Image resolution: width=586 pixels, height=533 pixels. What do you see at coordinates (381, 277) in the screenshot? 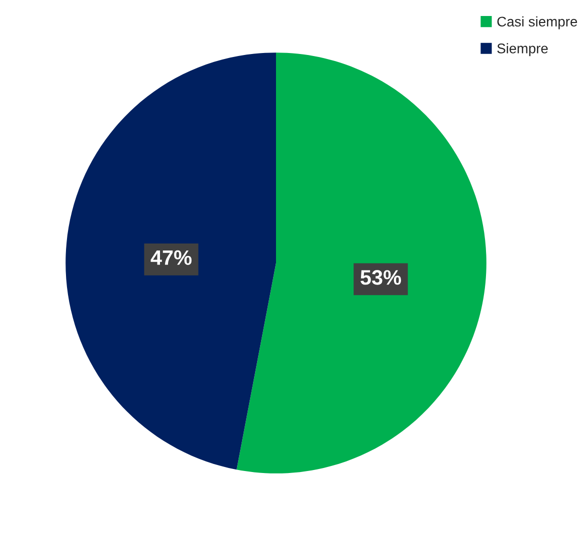
I see `data-label: 53%` at bounding box center [381, 277].